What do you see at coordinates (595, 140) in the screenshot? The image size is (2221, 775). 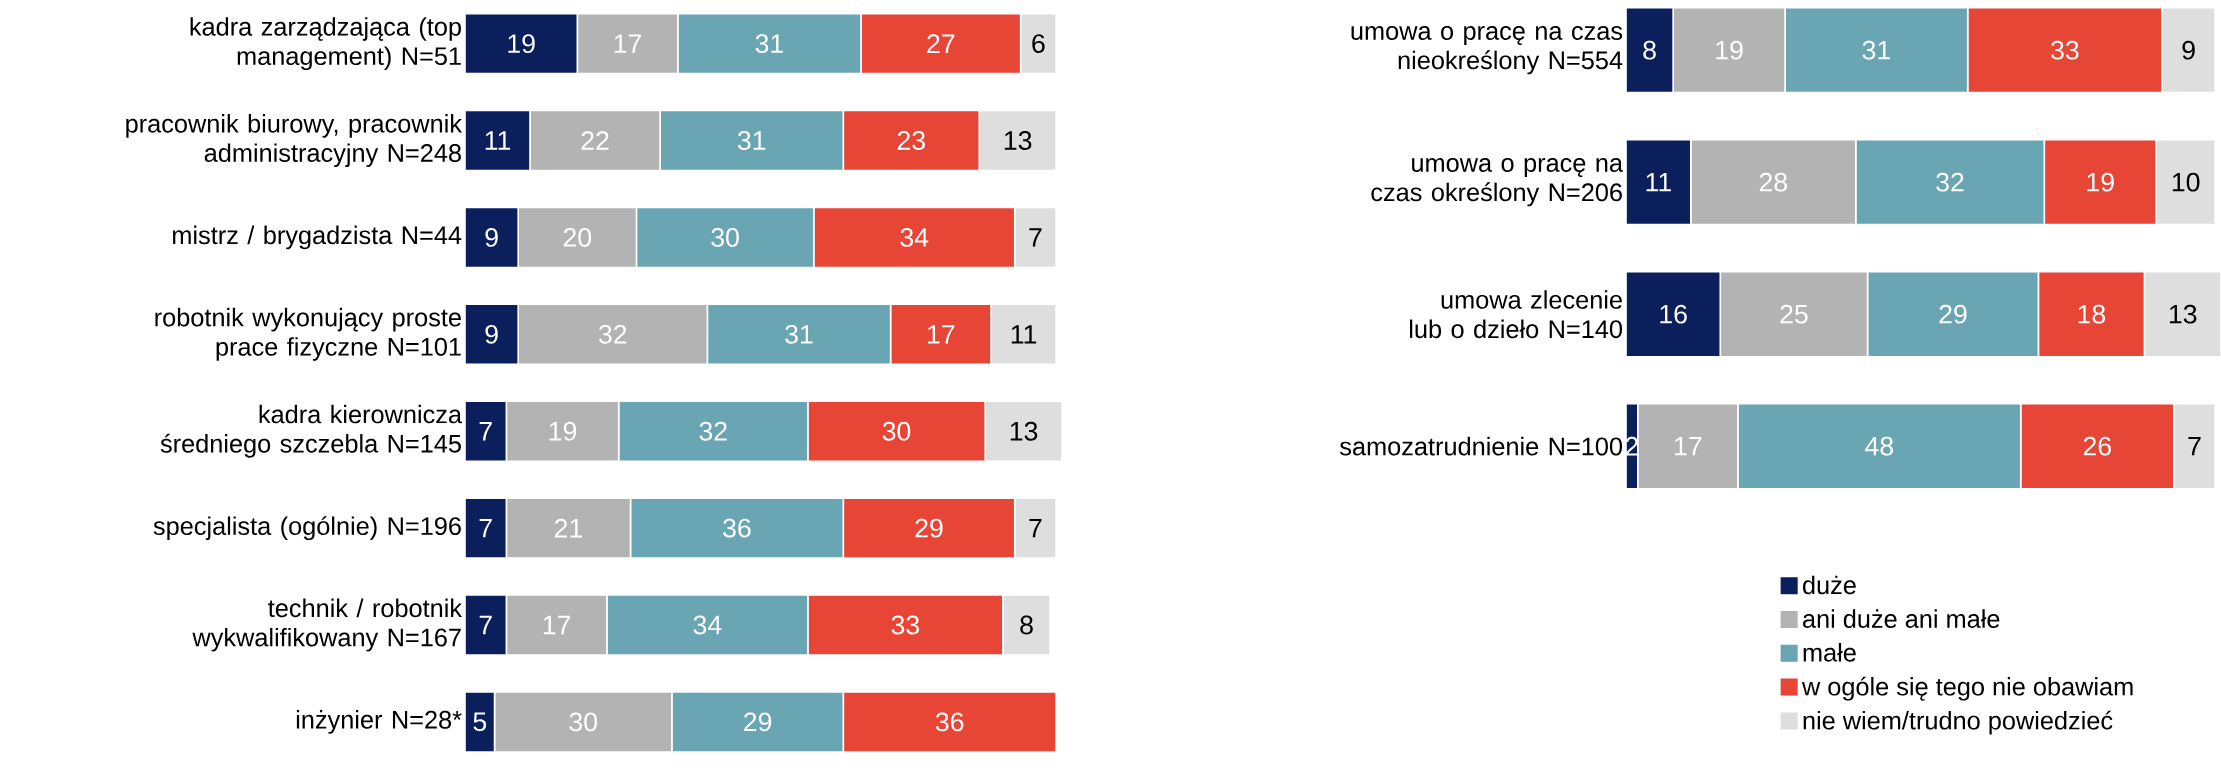 I see `data-label: 22` at bounding box center [595, 140].